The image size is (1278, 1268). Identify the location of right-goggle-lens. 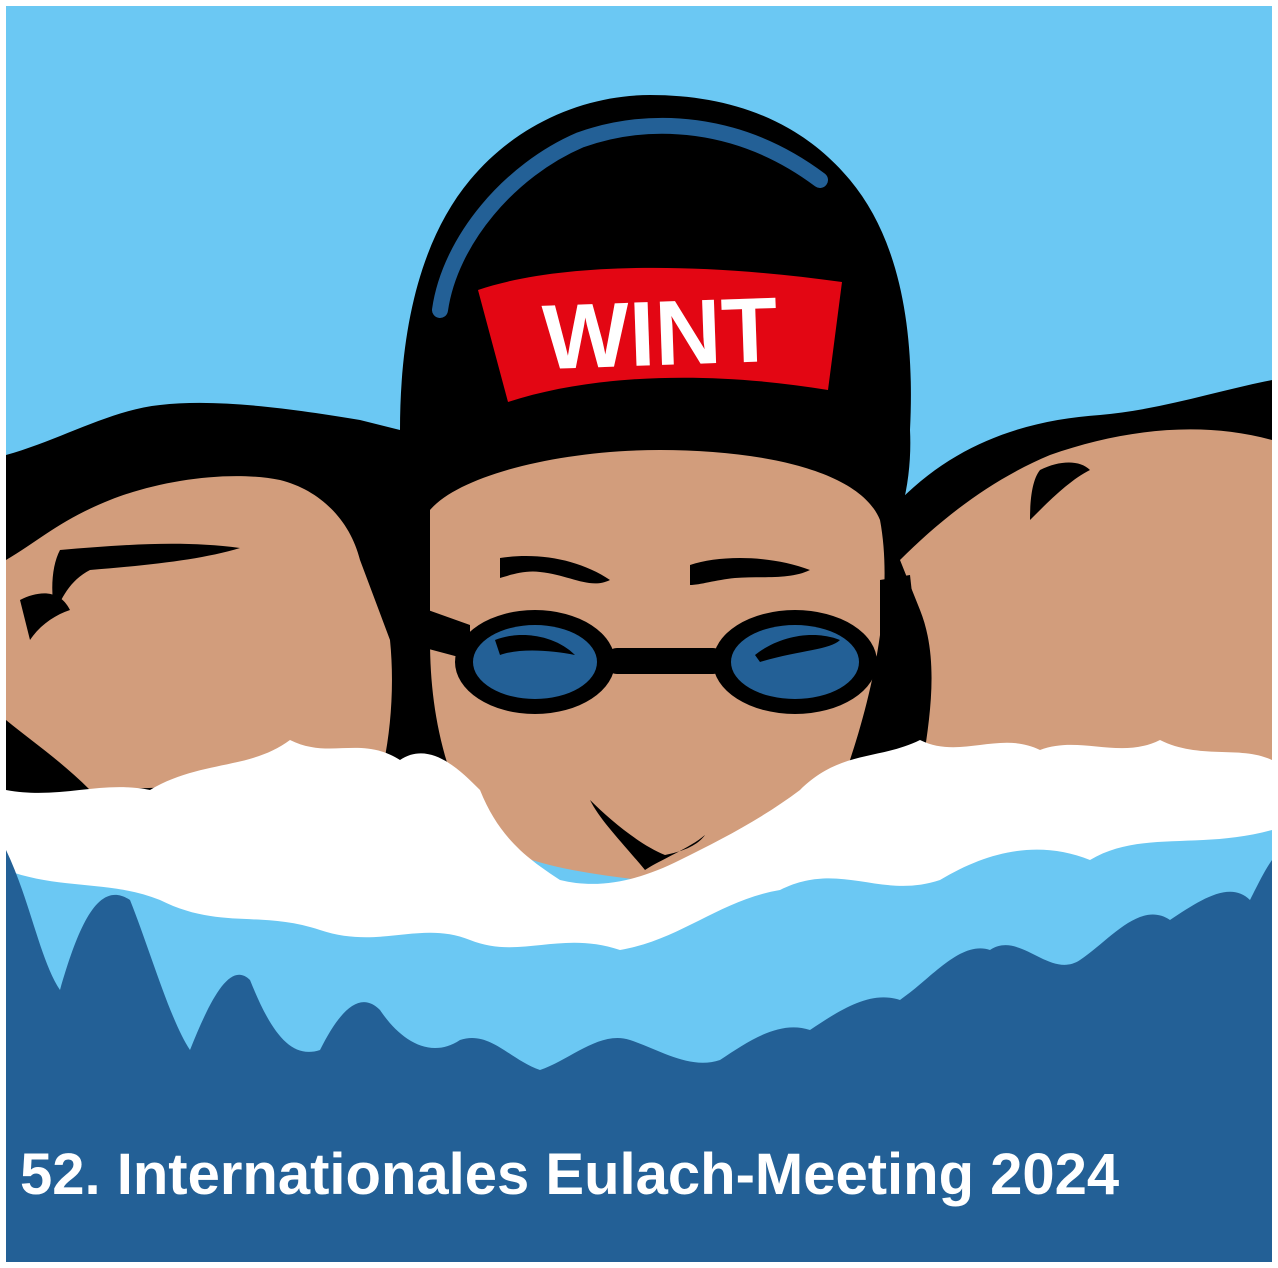
(795, 662).